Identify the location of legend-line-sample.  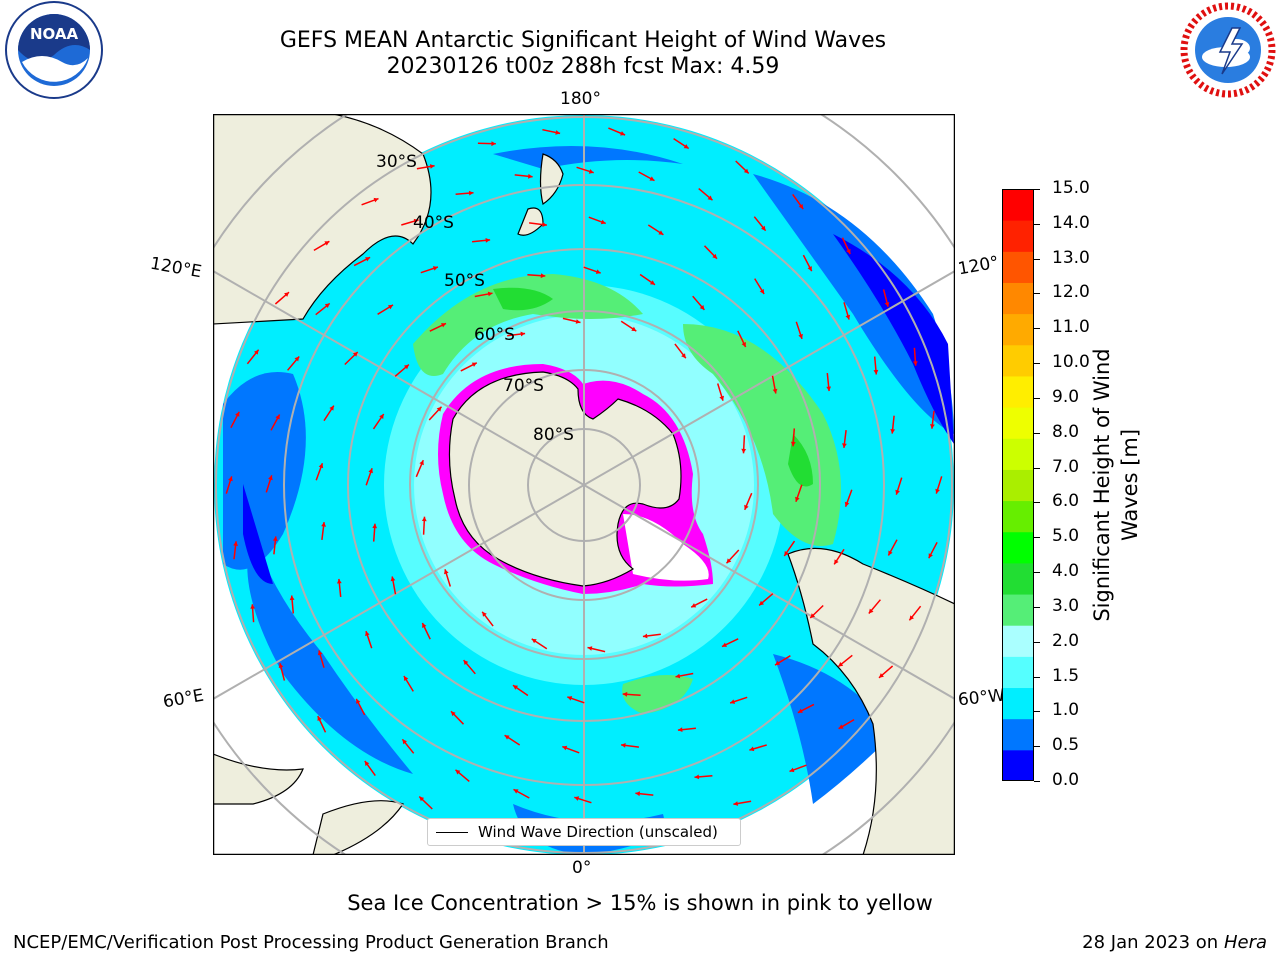
(452, 832).